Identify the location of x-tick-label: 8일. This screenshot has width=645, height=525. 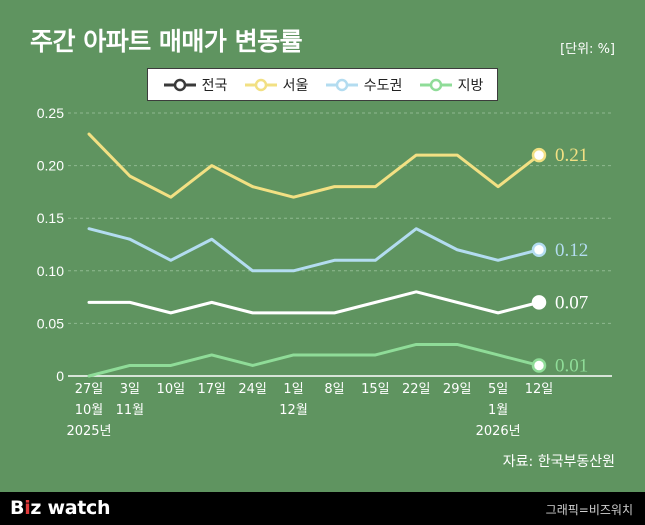
(334, 389).